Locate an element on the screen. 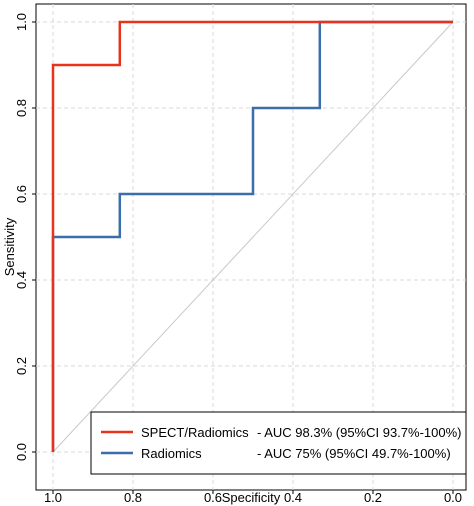  y-tick-label: 1.0 is located at coordinates (21, 22).